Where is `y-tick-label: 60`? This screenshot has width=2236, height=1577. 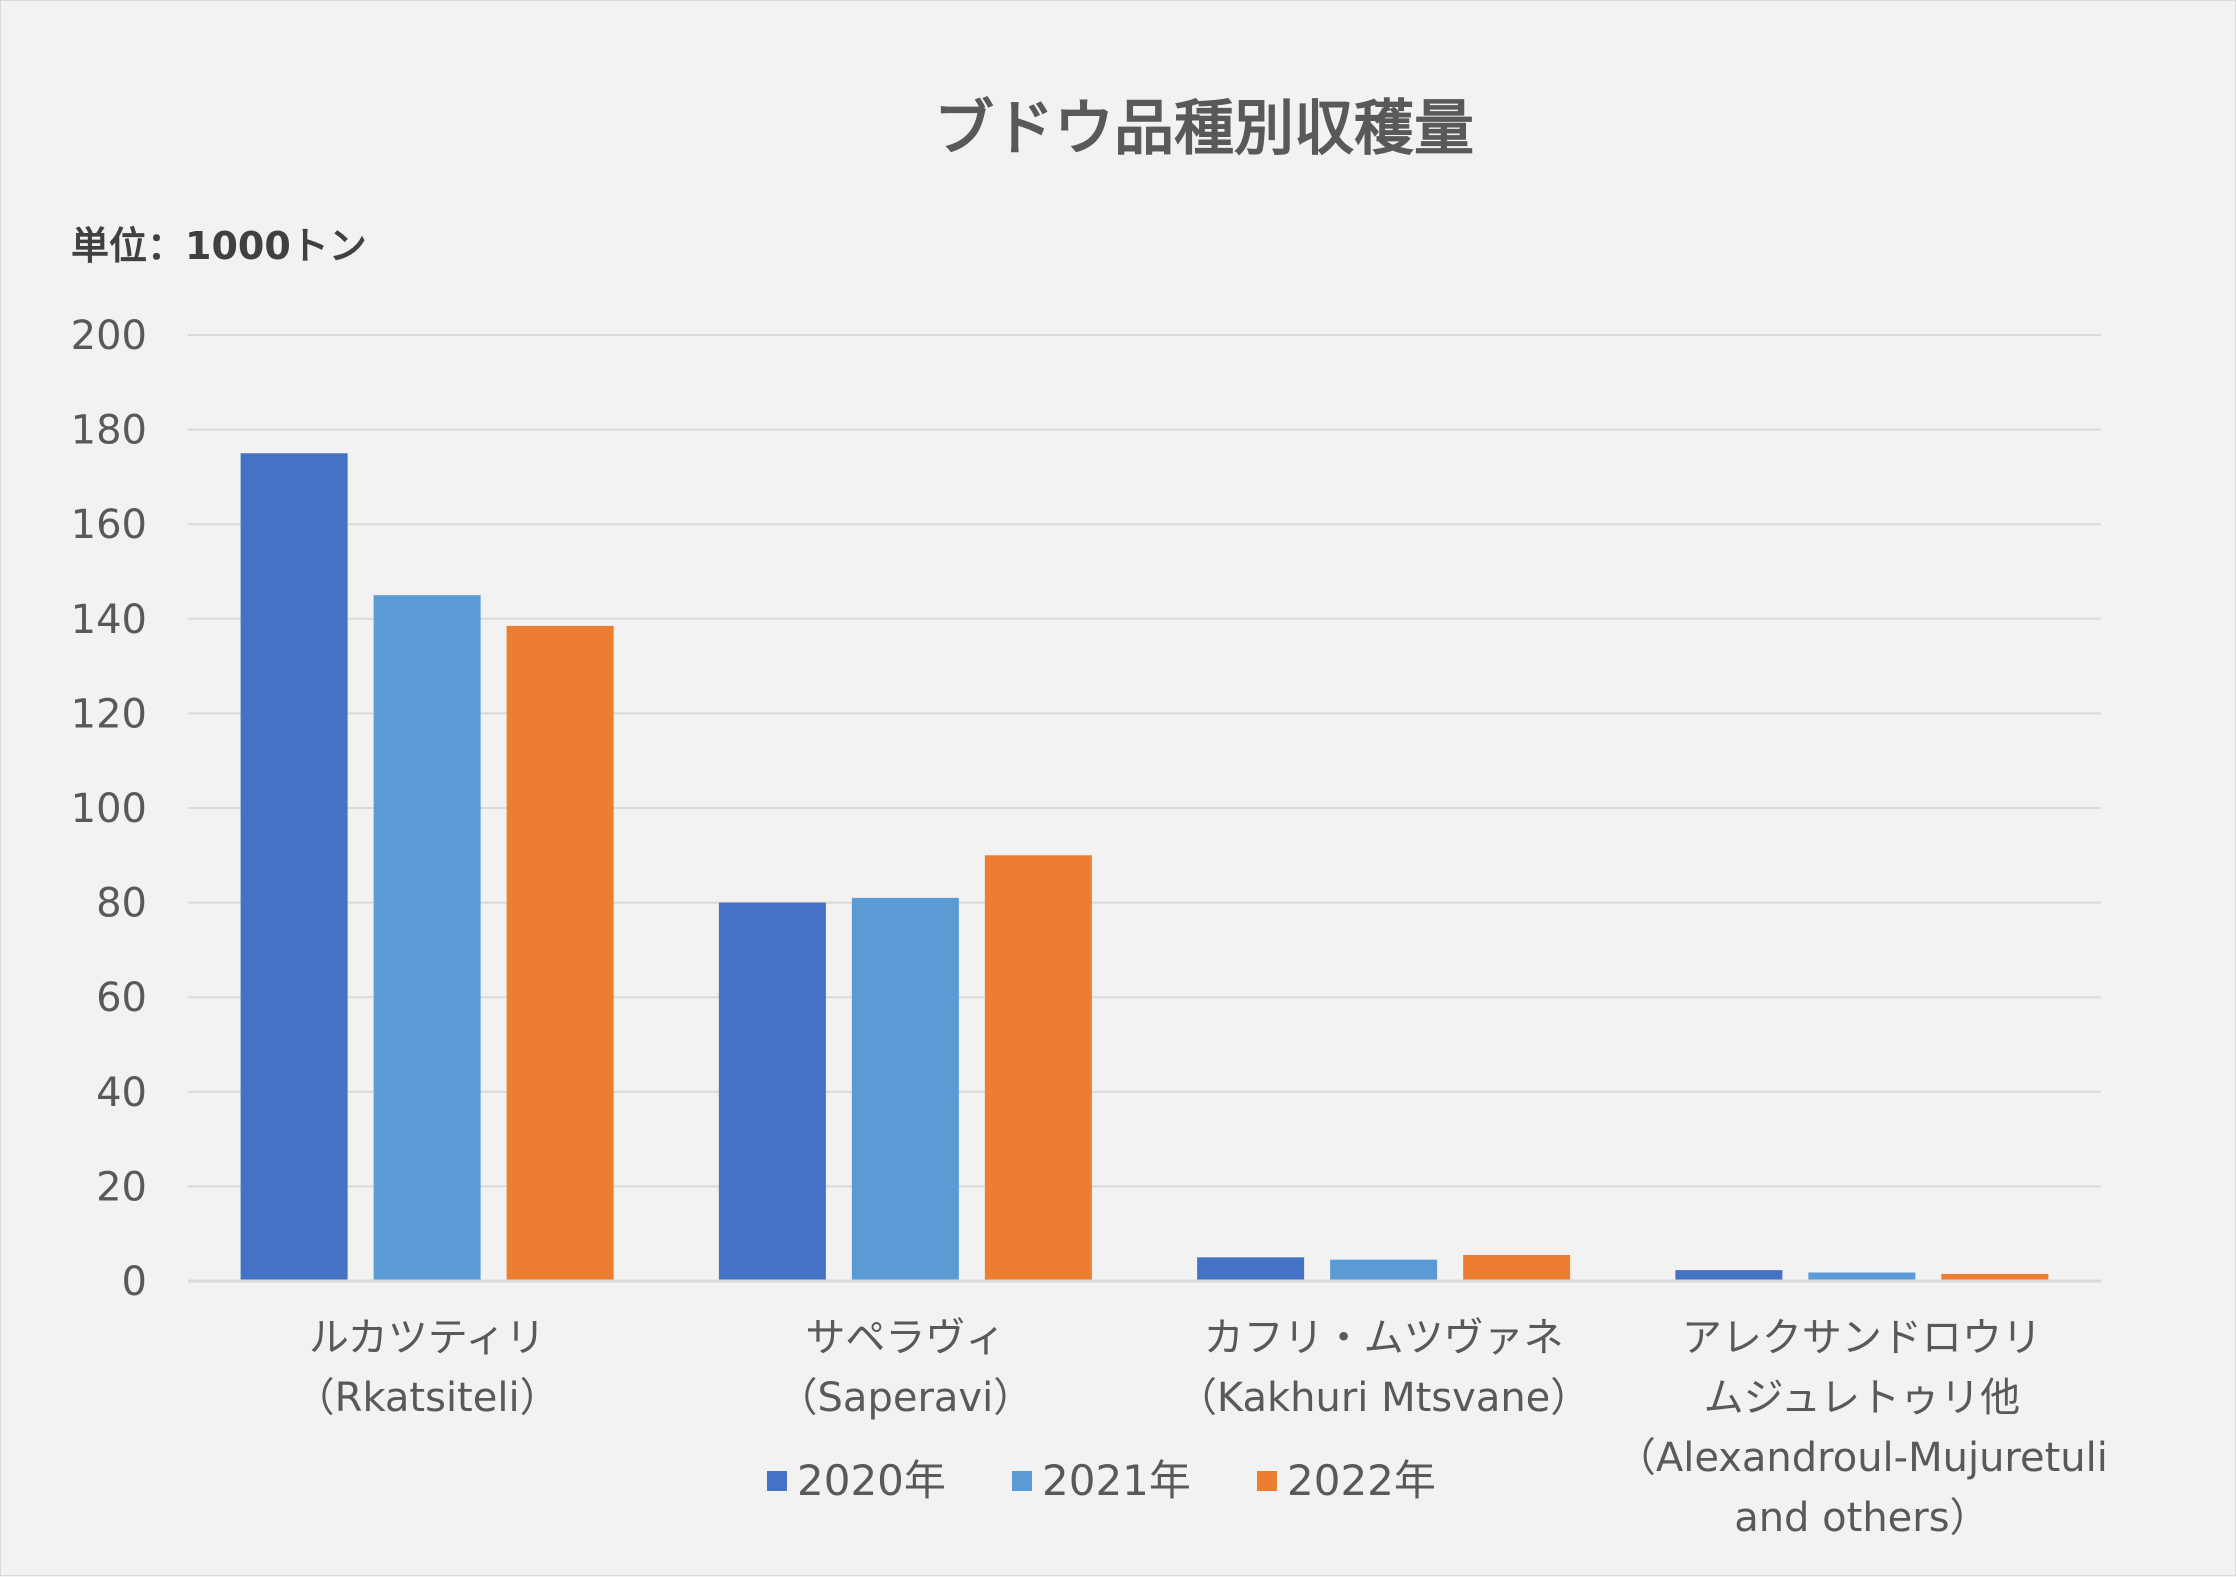 y-tick-label: 60 is located at coordinates (121, 998).